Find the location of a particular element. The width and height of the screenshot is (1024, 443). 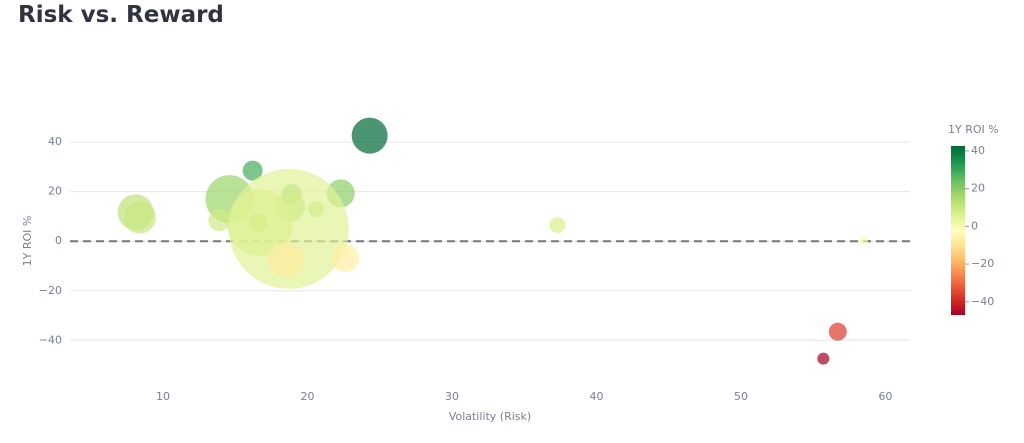

y-axis-title: 1Y ROI % is located at coordinates (27, 241).